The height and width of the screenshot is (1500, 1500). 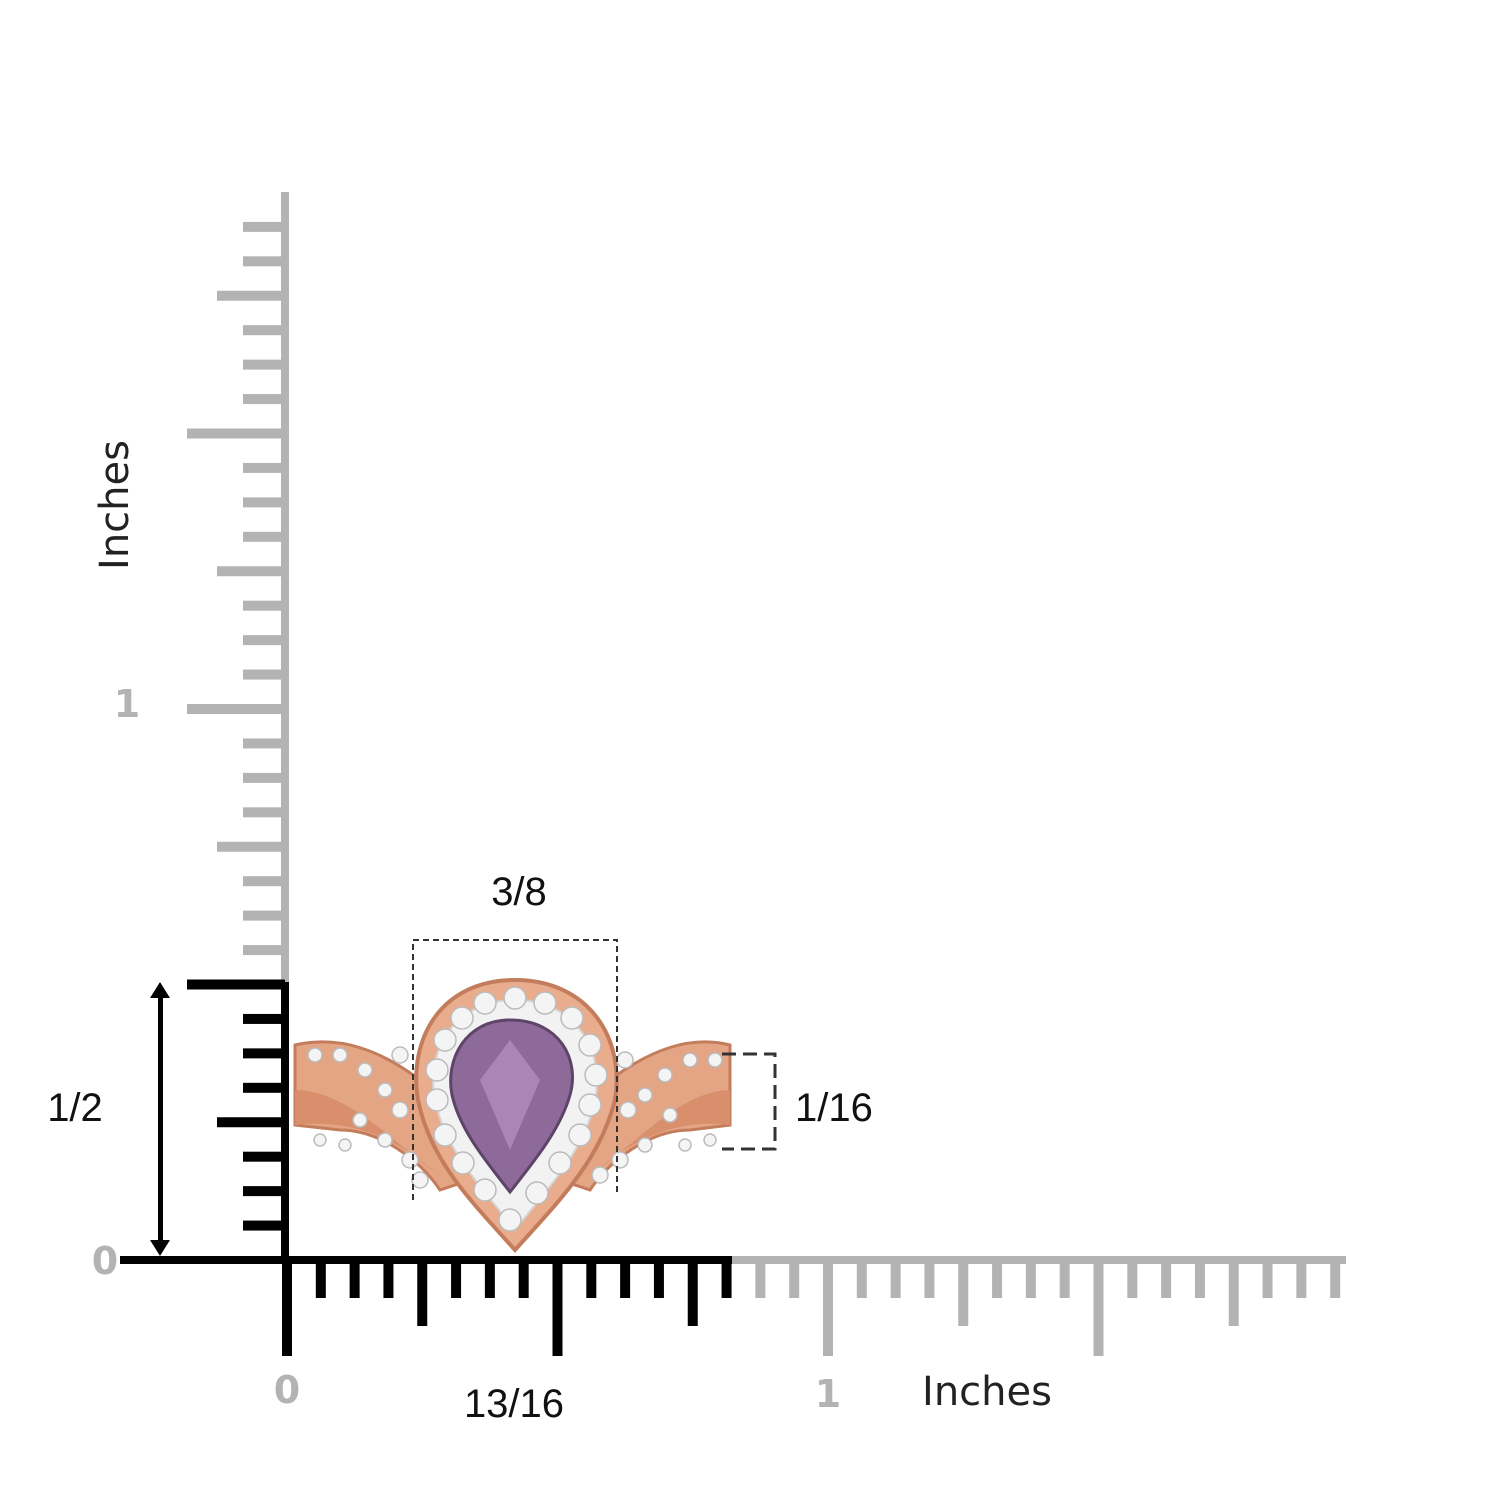 What do you see at coordinates (828, 1394) in the screenshot?
I see `x-ruler-label: 1` at bounding box center [828, 1394].